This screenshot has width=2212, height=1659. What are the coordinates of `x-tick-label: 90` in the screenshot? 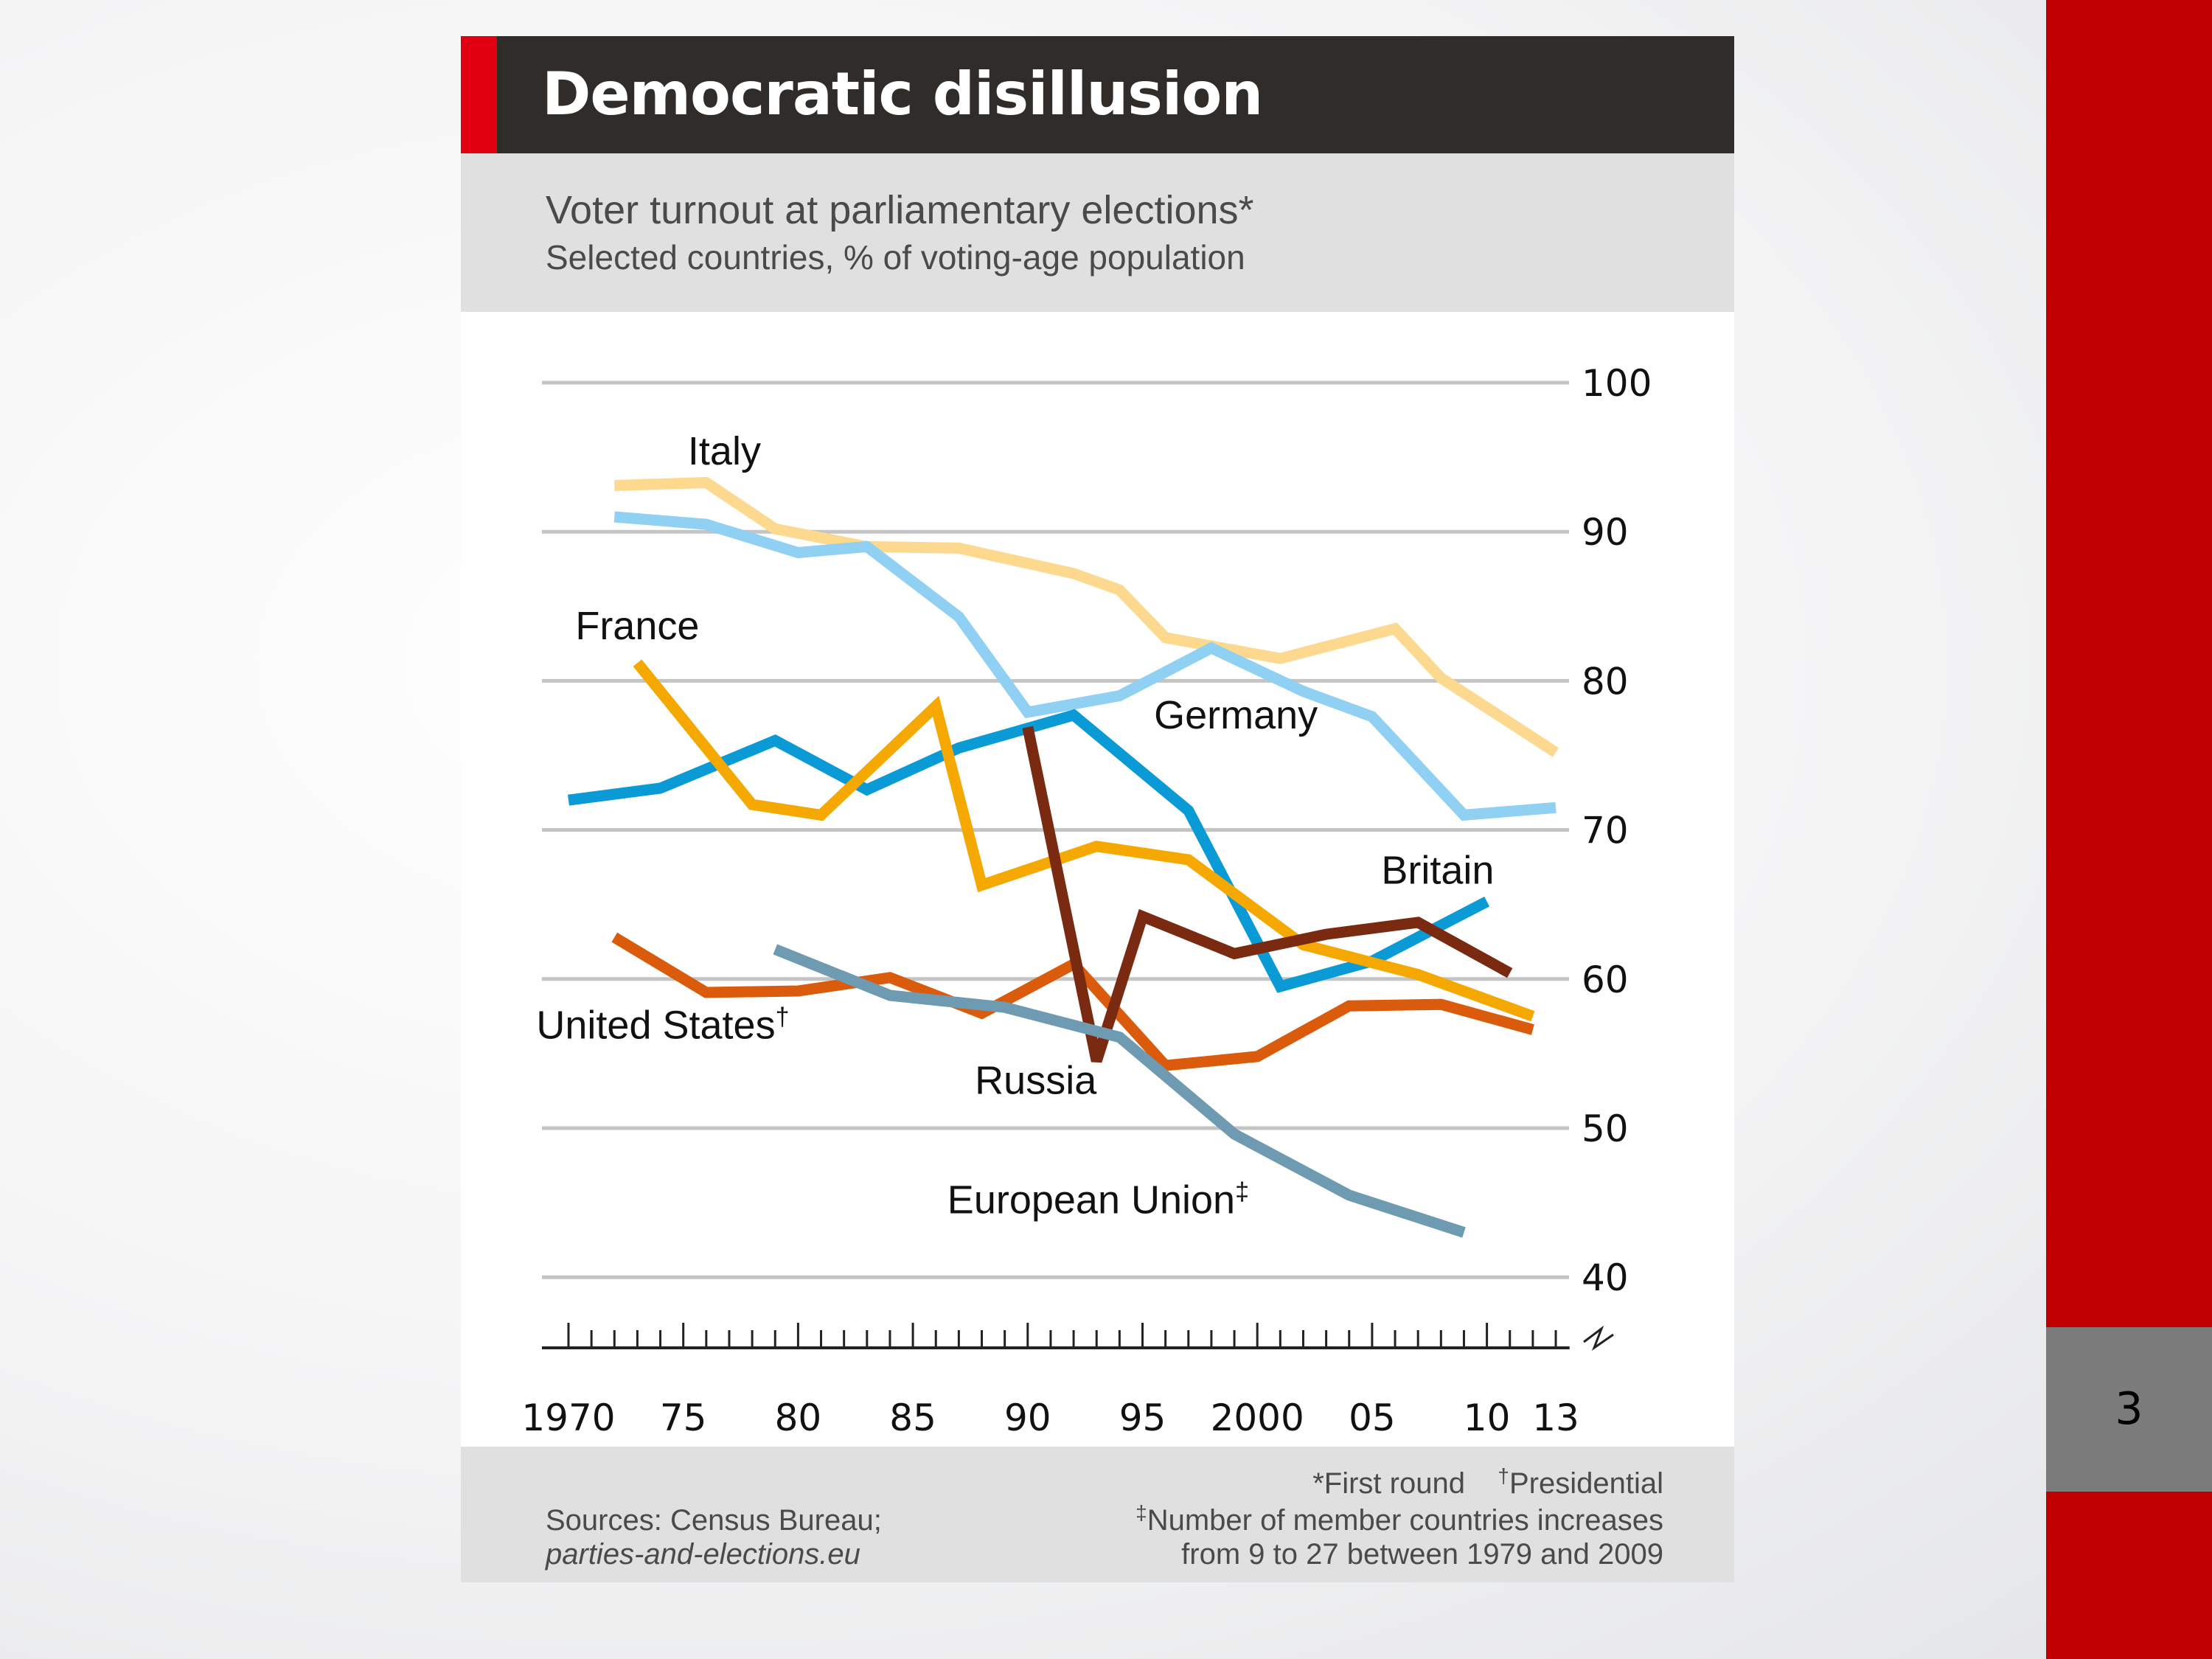 It's located at (1027, 1418).